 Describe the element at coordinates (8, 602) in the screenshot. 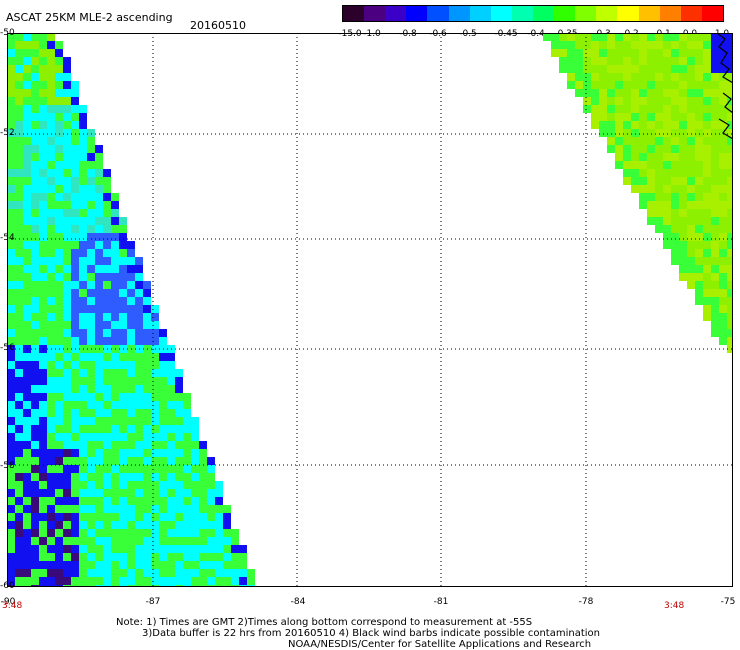

I see `lon-label-90: -90` at that location.